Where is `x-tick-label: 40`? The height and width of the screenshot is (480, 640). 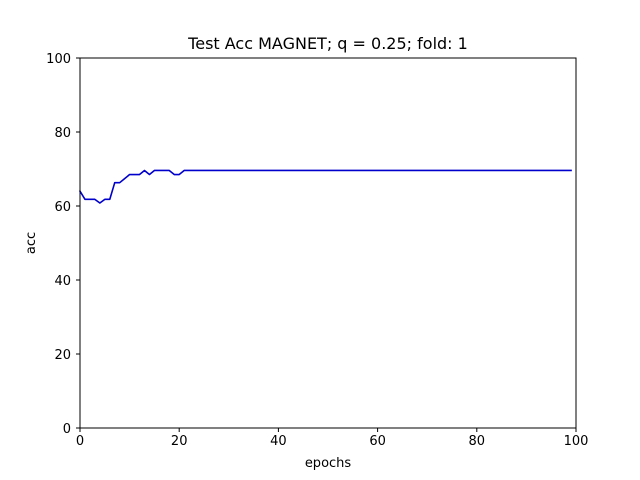
x-tick-label: 40 is located at coordinates (278, 441).